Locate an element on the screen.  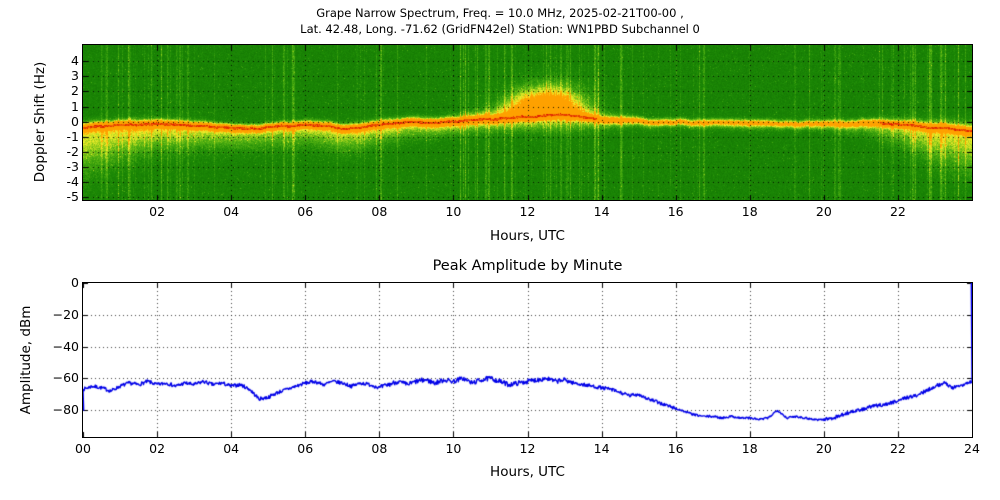
amplitude-ytick-label: 0 is located at coordinates (75, 282).